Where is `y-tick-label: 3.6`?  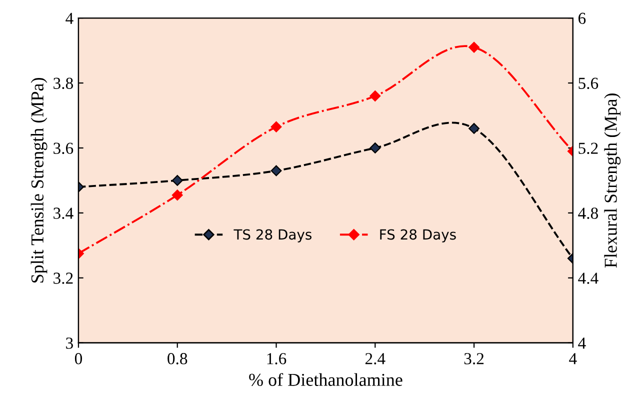
y-tick-label: 3.6 is located at coordinates (64, 148).